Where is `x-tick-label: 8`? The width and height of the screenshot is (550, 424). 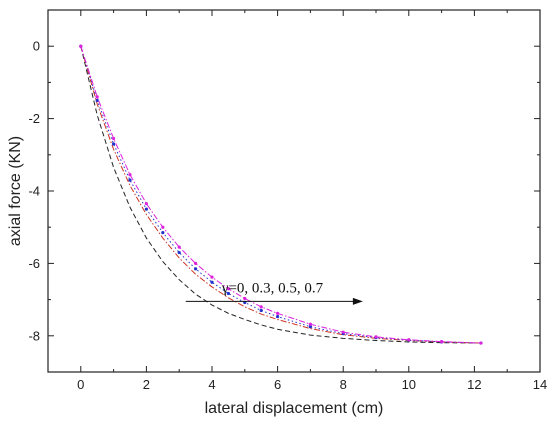
x-tick-label: 8 is located at coordinates (343, 384).